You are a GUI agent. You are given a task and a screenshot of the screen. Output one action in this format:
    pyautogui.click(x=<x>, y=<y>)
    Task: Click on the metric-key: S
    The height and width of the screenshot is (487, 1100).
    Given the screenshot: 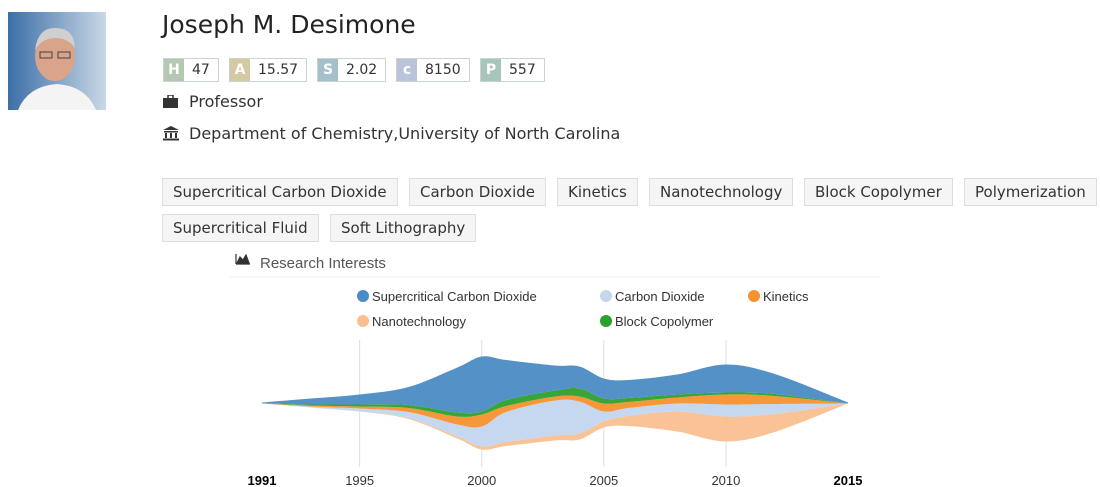 What is the action you would take?
    pyautogui.click(x=328, y=70)
    